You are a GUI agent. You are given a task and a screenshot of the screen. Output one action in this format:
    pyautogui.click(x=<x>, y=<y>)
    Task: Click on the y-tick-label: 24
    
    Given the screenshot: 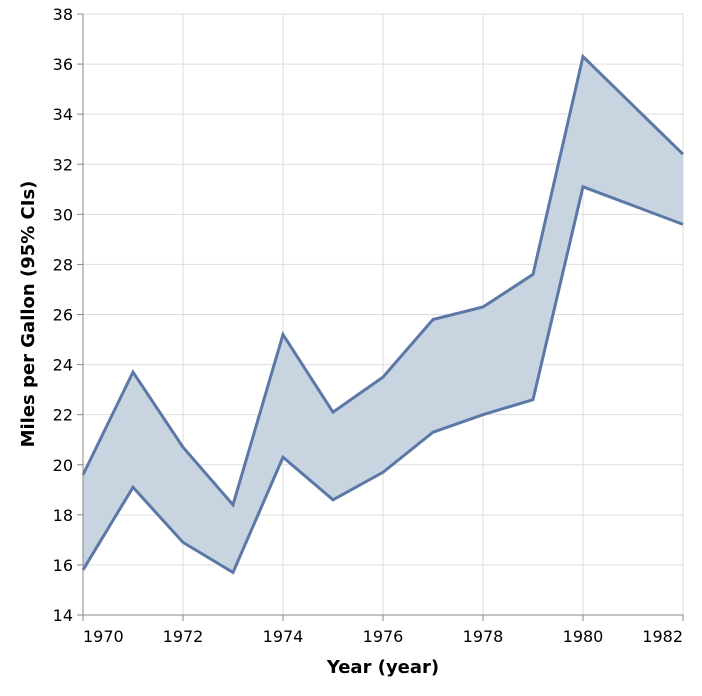 What is the action you would take?
    pyautogui.click(x=63, y=365)
    